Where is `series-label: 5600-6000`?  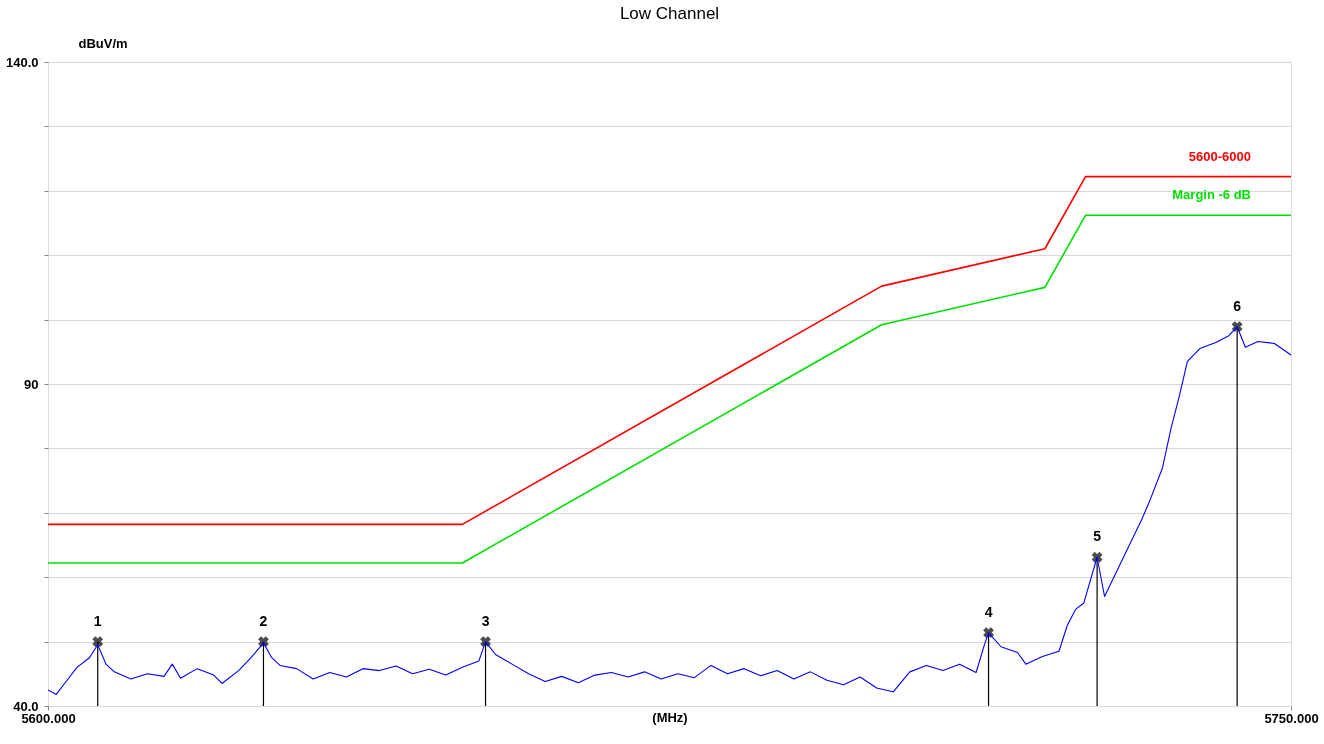 series-label: 5600-6000 is located at coordinates (1219, 156).